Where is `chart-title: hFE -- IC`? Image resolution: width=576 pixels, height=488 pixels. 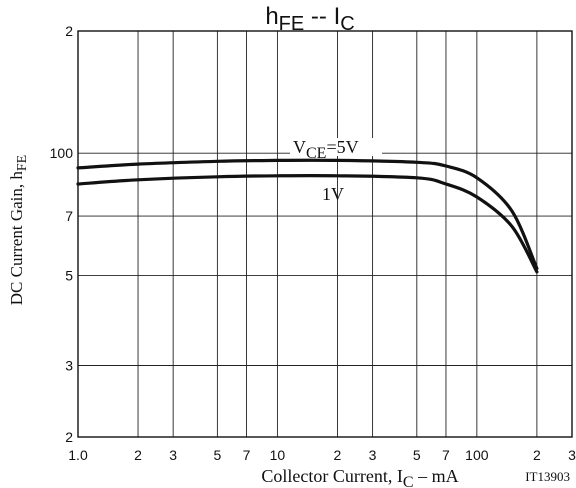 chart-title: hFE -- IC is located at coordinates (309, 19).